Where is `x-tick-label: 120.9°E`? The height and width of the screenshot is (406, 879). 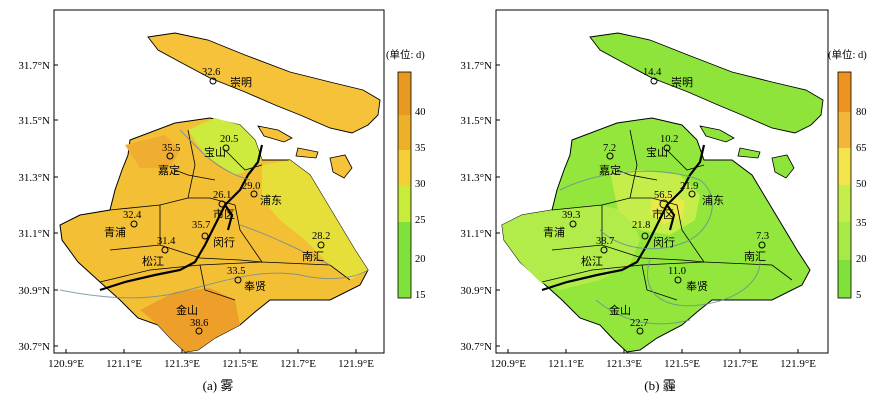 x-tick-label: 120.9°E is located at coordinates (66, 364).